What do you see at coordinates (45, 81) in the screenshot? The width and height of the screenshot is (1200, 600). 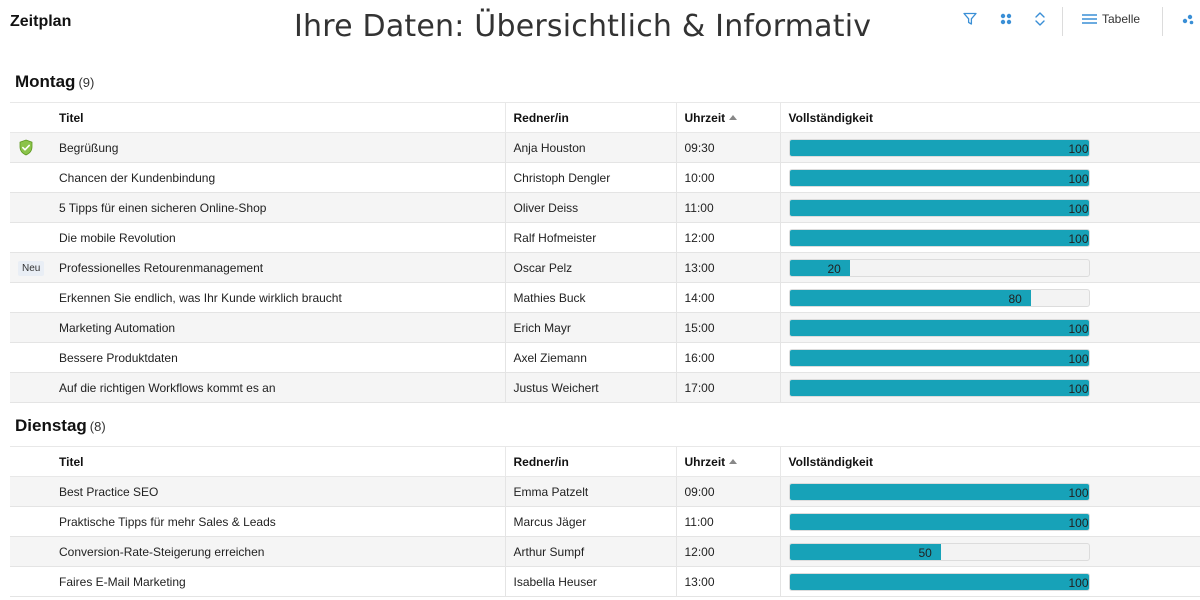 I see `day-name: Montag` at bounding box center [45, 81].